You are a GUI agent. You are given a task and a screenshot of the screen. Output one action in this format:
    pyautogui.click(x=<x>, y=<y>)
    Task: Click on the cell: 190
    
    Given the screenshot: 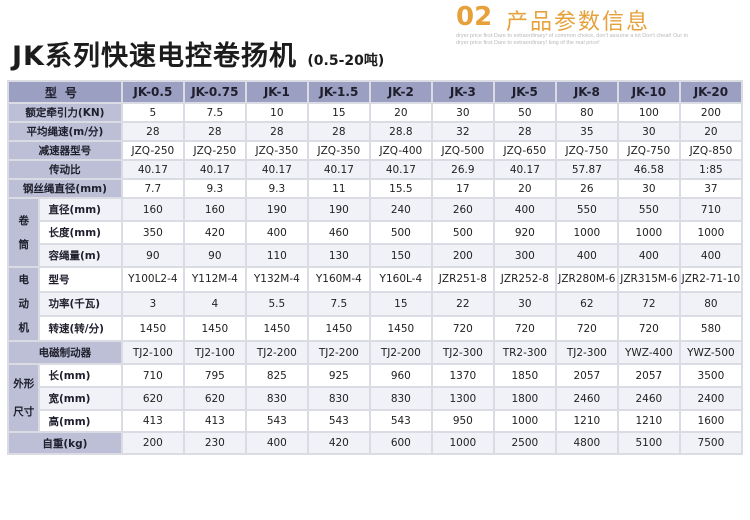 What is the action you would take?
    pyautogui.click(x=338, y=209)
    